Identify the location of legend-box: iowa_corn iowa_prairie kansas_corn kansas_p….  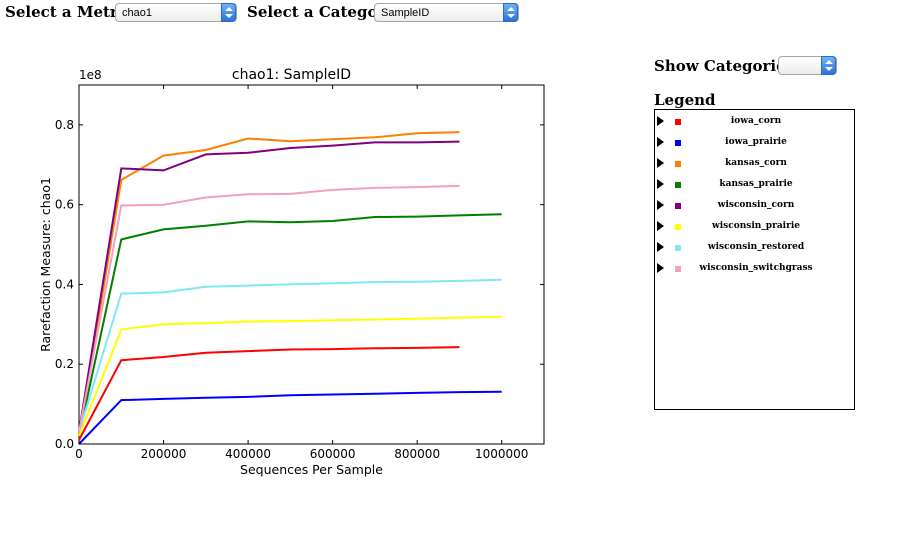
(754, 259).